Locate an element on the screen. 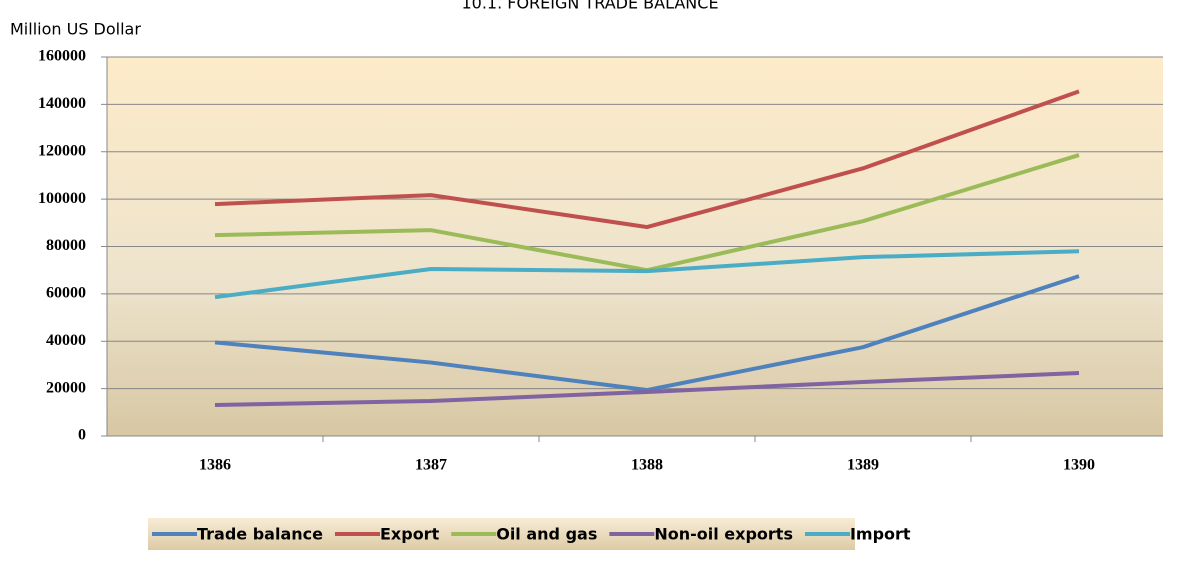  legend is located at coordinates (501, 534).